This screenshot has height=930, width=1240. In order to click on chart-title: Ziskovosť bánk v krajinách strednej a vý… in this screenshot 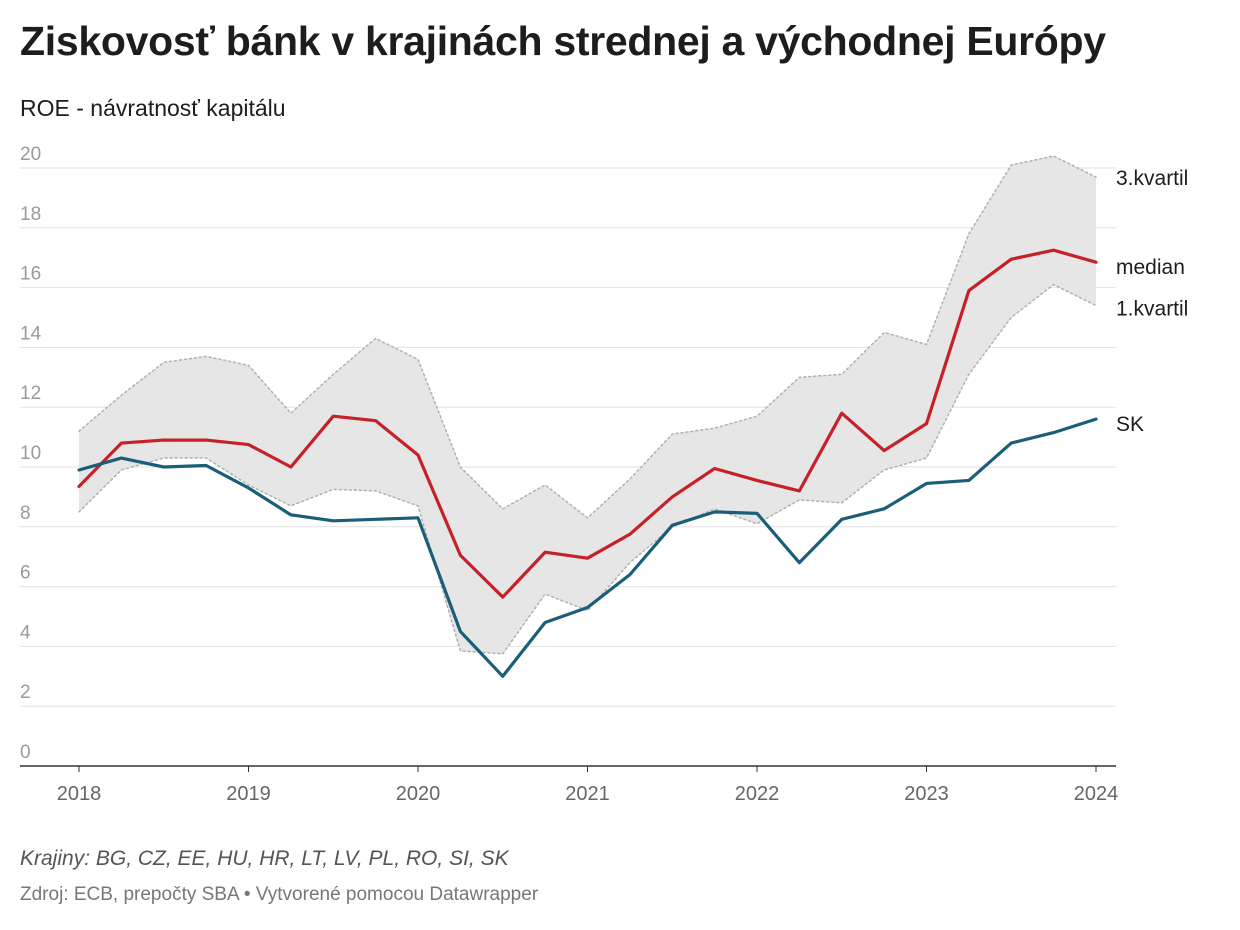, I will do `click(563, 41)`.